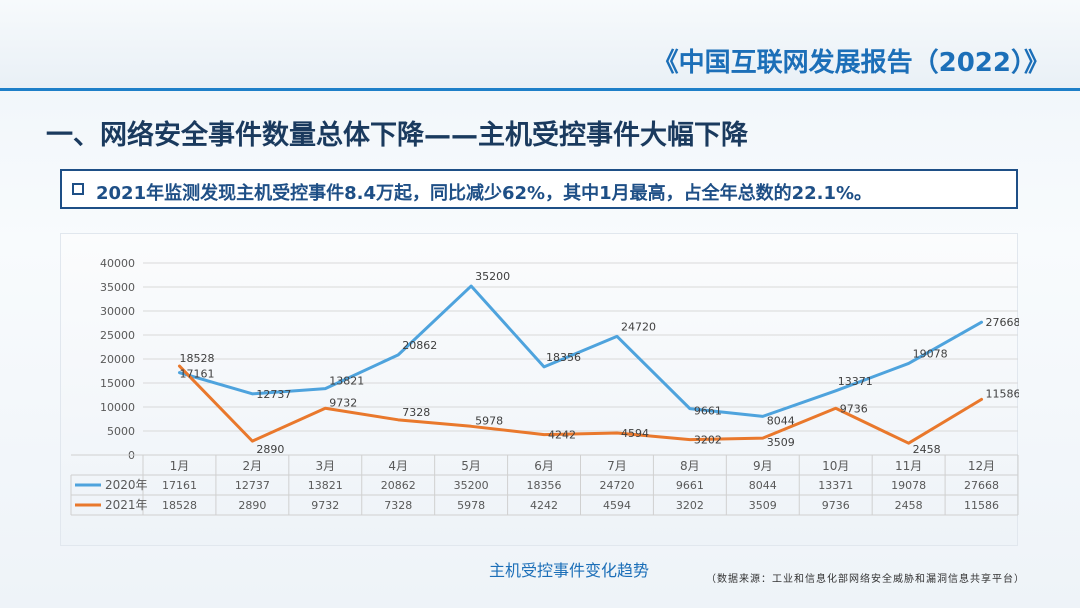  Describe the element at coordinates (179, 505) in the screenshot. I see `table-cell: 18528` at that location.